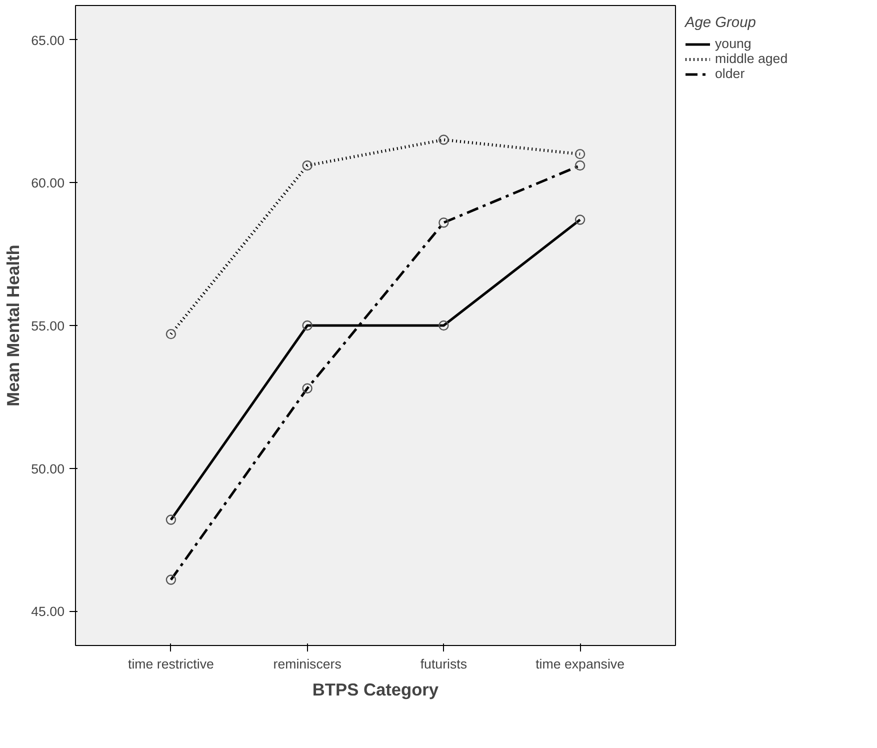 The width and height of the screenshot is (877, 748). What do you see at coordinates (13, 325) in the screenshot?
I see `y-axis-title: Mean Mental Health` at bounding box center [13, 325].